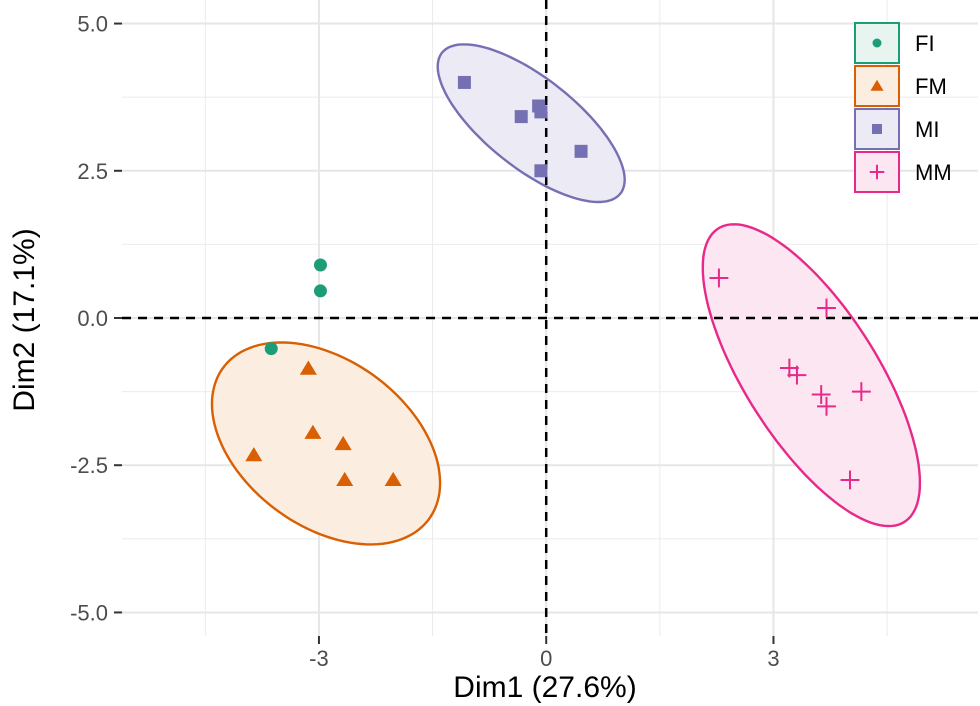  I want to click on legend-label-fi: FI, so click(925, 43).